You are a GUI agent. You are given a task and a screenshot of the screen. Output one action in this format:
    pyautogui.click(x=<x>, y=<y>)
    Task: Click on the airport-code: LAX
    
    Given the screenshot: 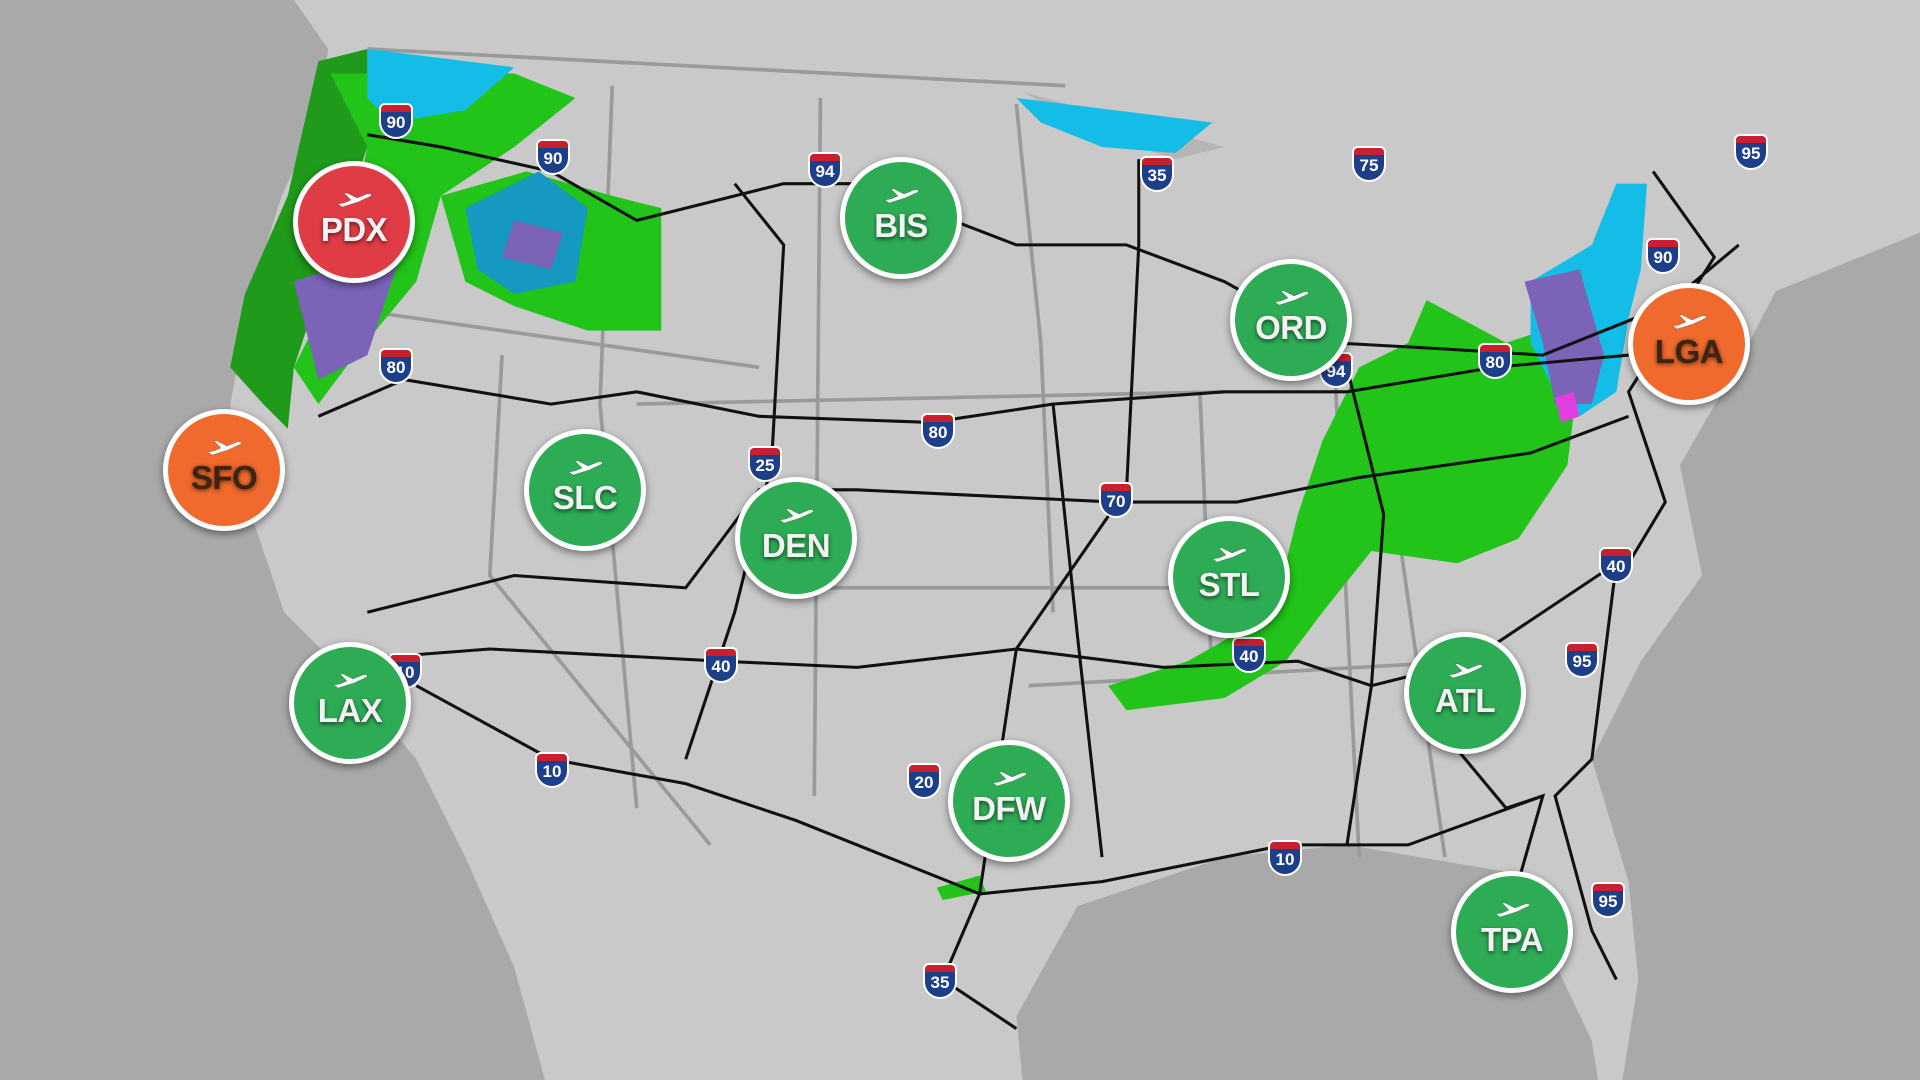 What is the action you would take?
    pyautogui.click(x=350, y=710)
    